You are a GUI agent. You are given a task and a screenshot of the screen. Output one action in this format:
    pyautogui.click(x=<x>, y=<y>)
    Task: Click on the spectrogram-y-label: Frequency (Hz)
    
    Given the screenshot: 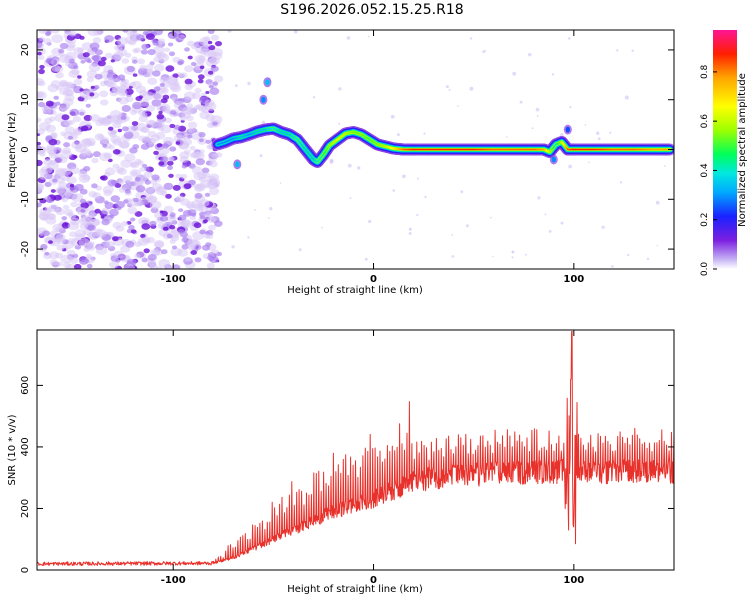 What is the action you would take?
    pyautogui.click(x=12, y=150)
    